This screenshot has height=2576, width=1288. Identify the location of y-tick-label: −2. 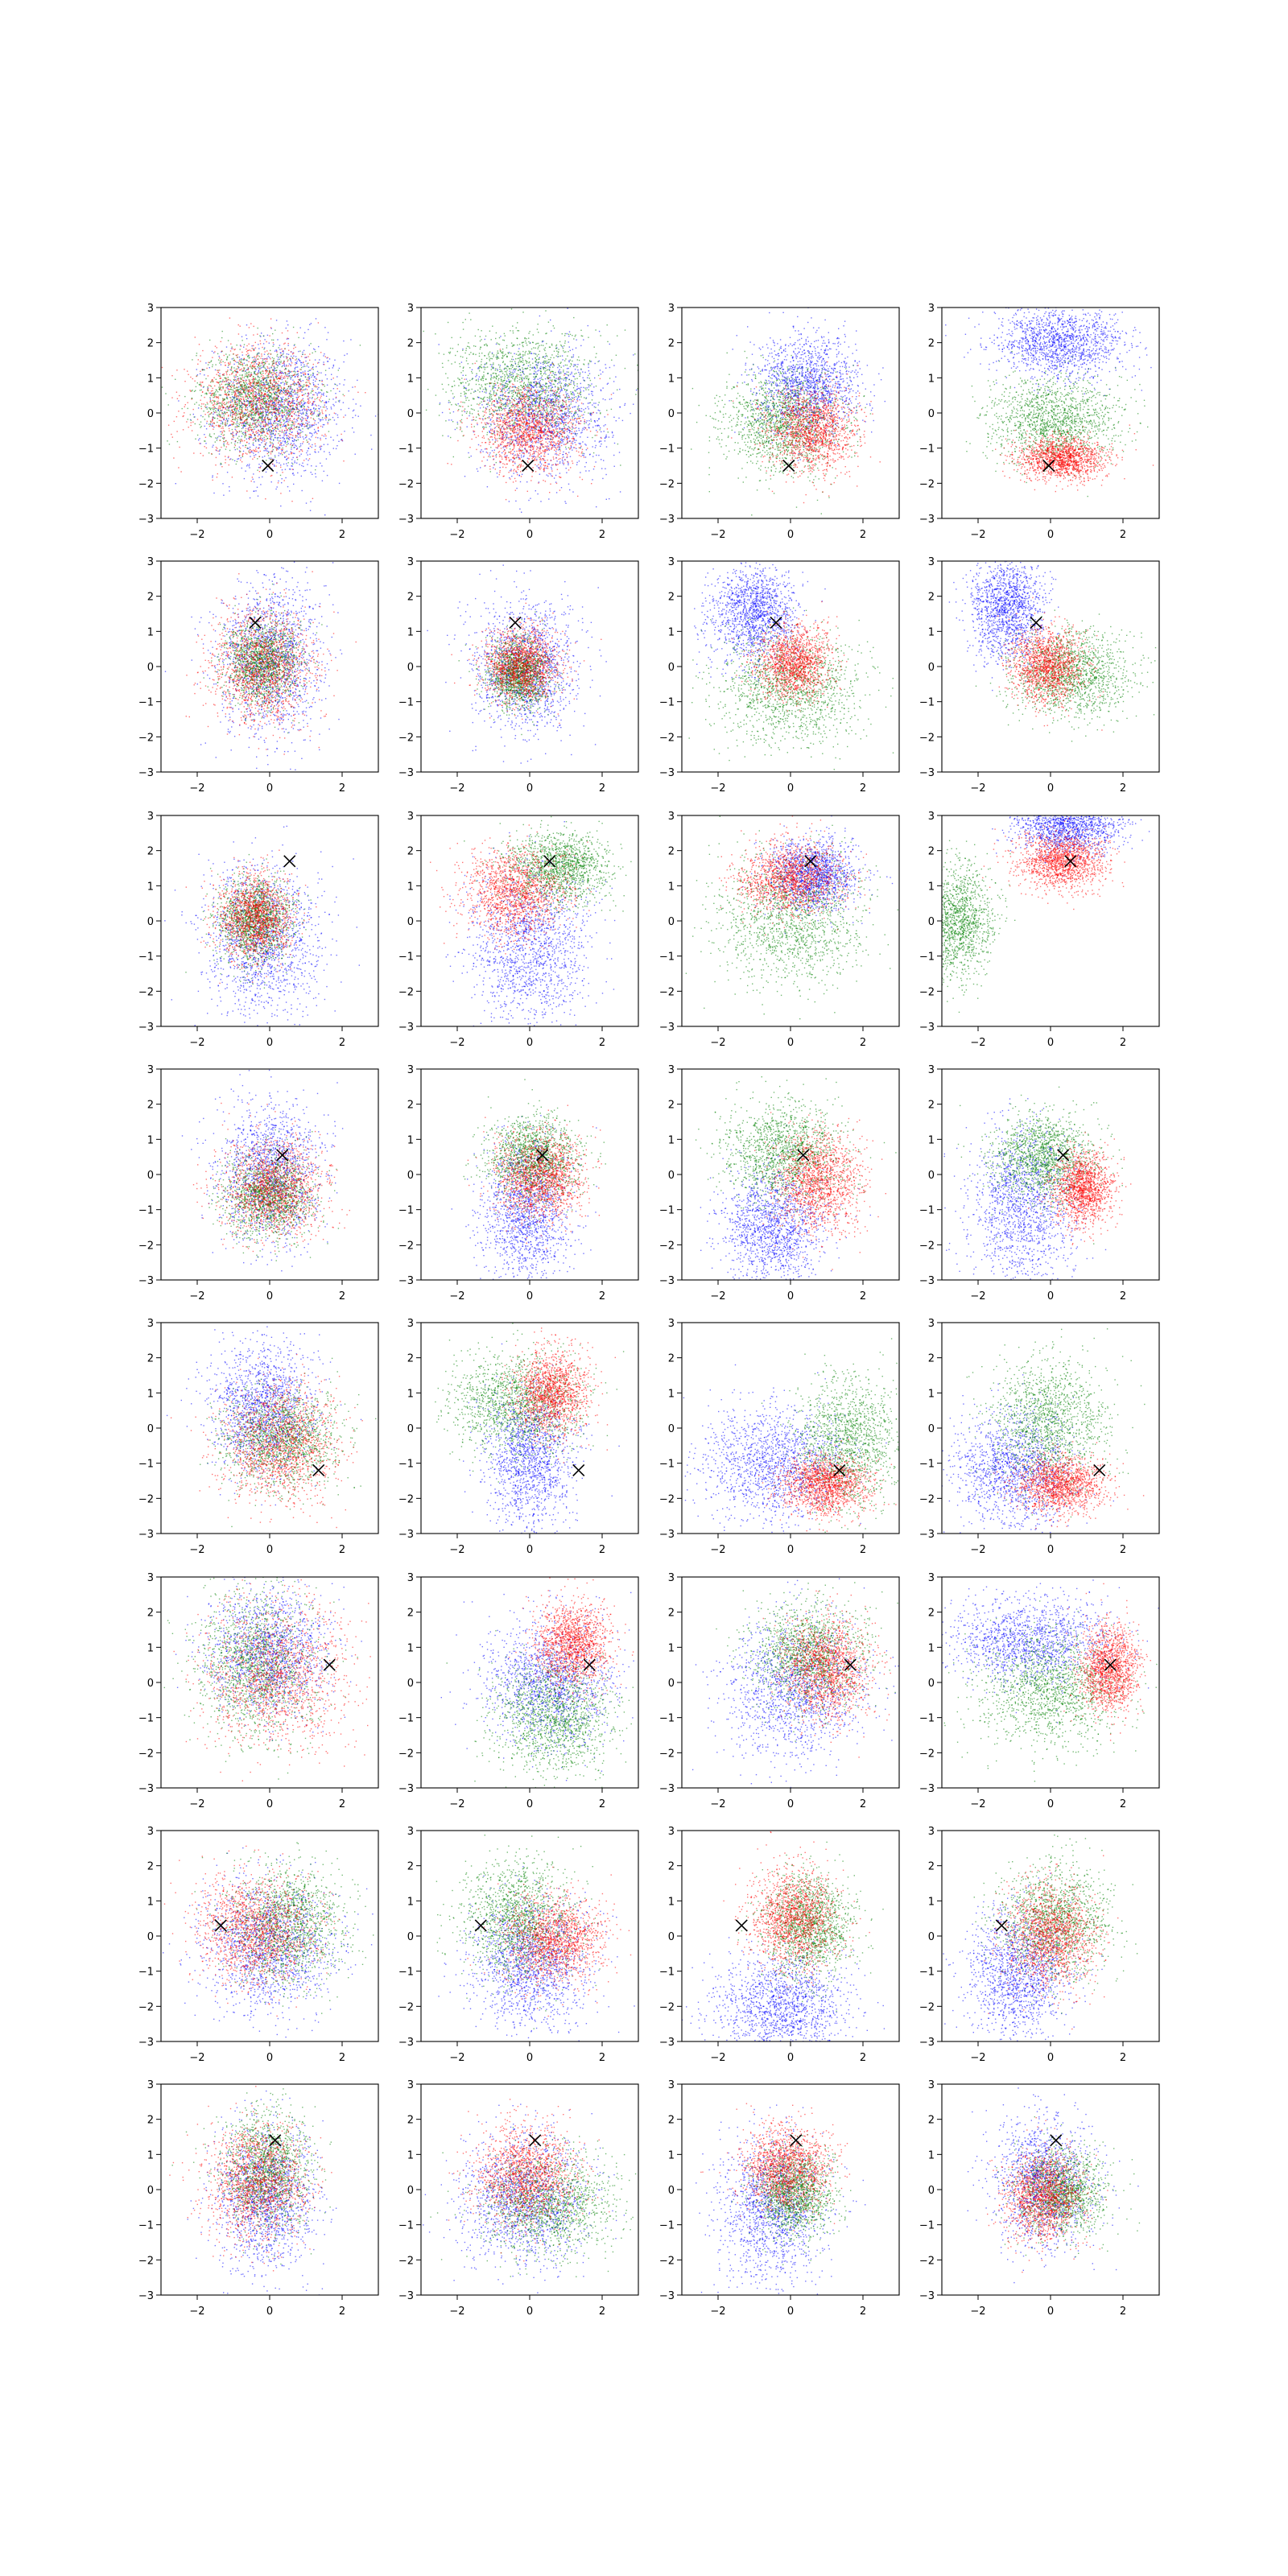
(146, 484).